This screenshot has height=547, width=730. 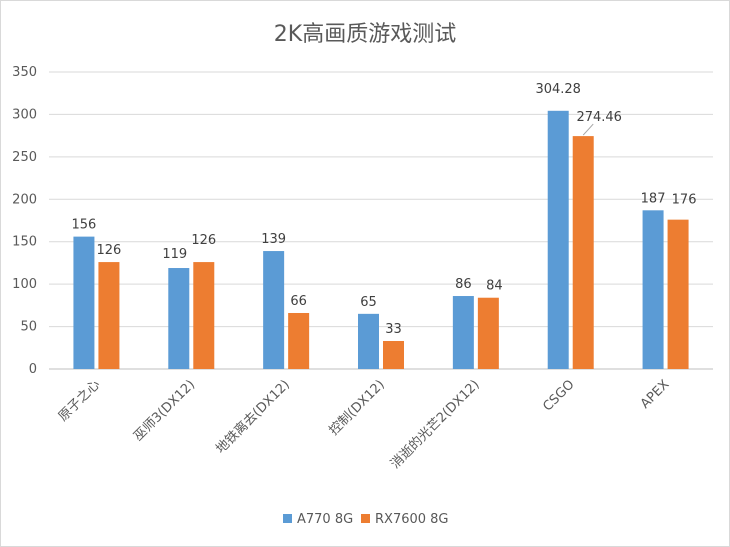 I want to click on category-label: 控制(DX12), so click(x=357, y=407).